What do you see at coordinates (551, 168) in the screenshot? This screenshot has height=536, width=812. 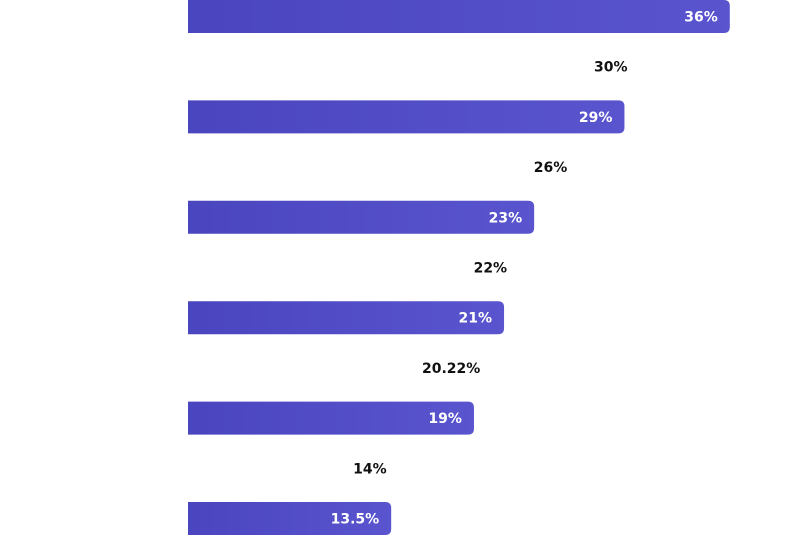 I see `value-label: 26%` at bounding box center [551, 168].